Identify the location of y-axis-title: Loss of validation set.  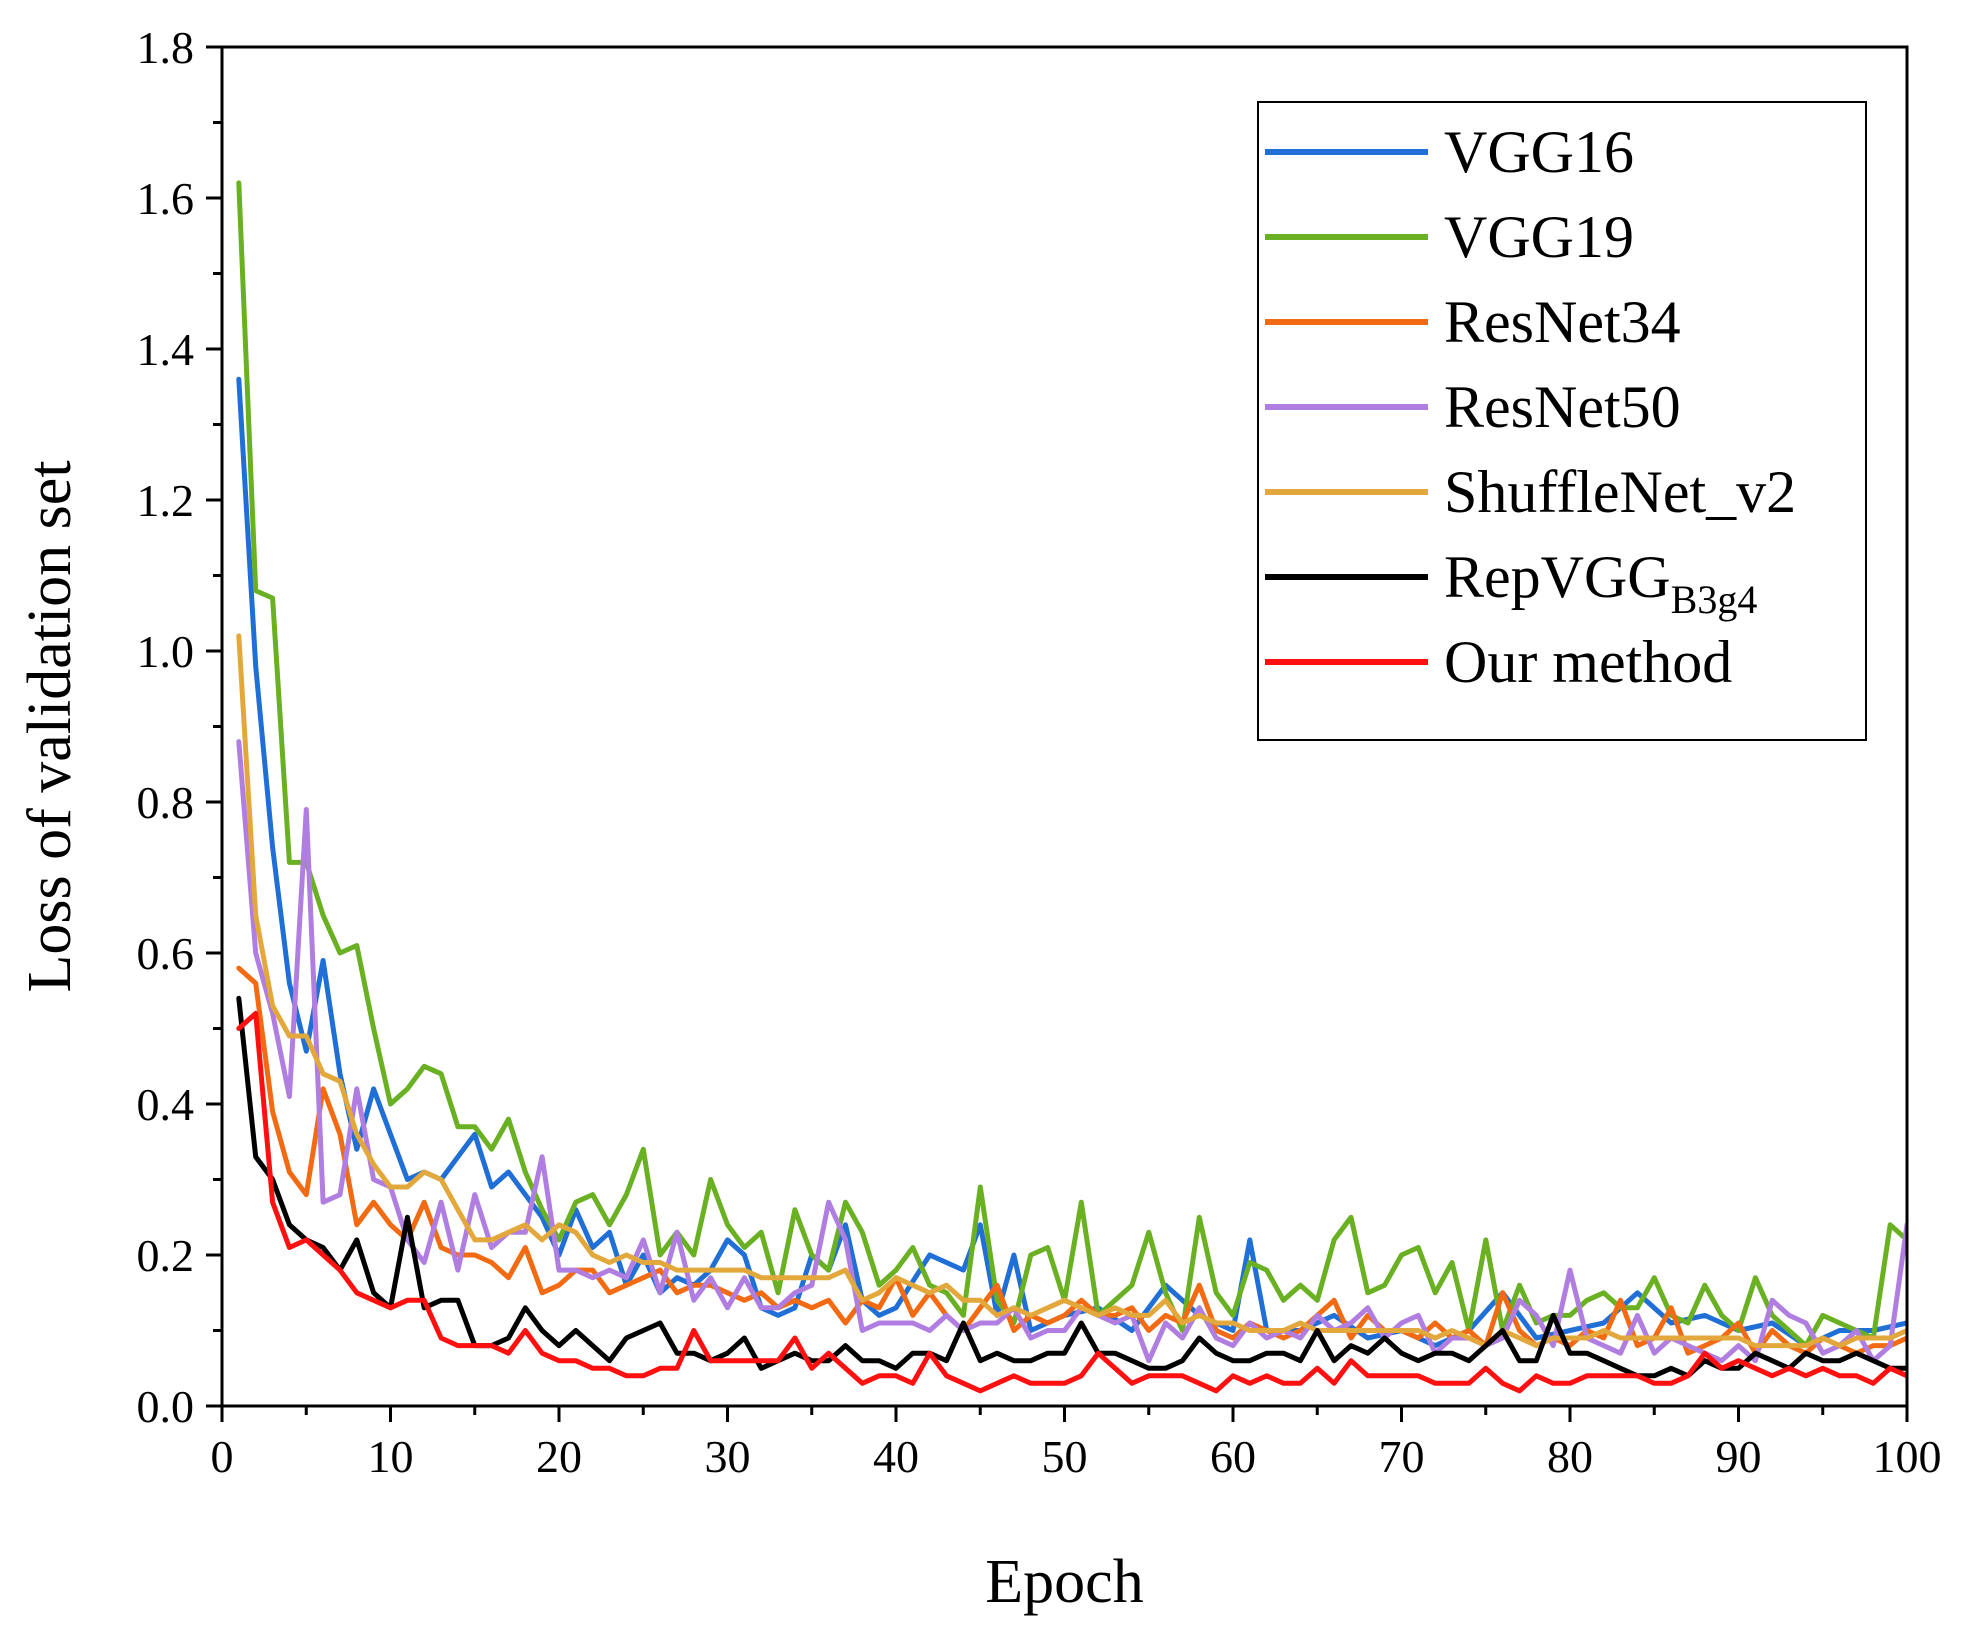
(50, 726).